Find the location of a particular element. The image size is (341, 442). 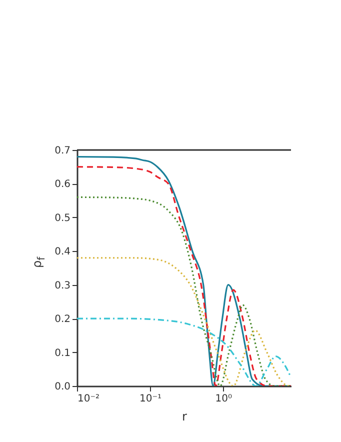

y-tick-label: 0.1 is located at coordinates (62, 353).